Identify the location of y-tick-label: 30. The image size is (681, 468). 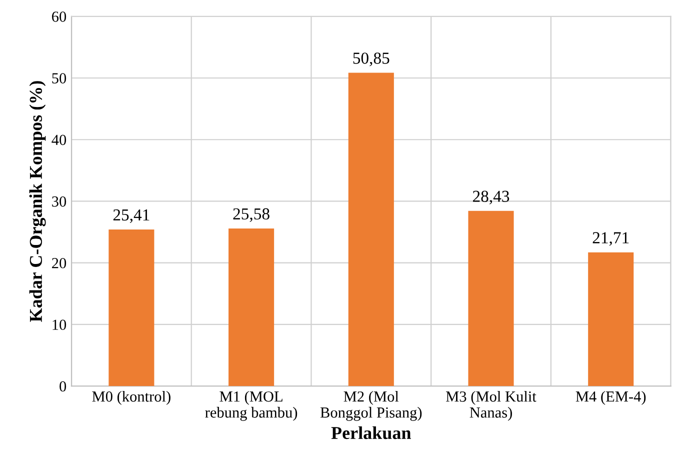
(59, 201).